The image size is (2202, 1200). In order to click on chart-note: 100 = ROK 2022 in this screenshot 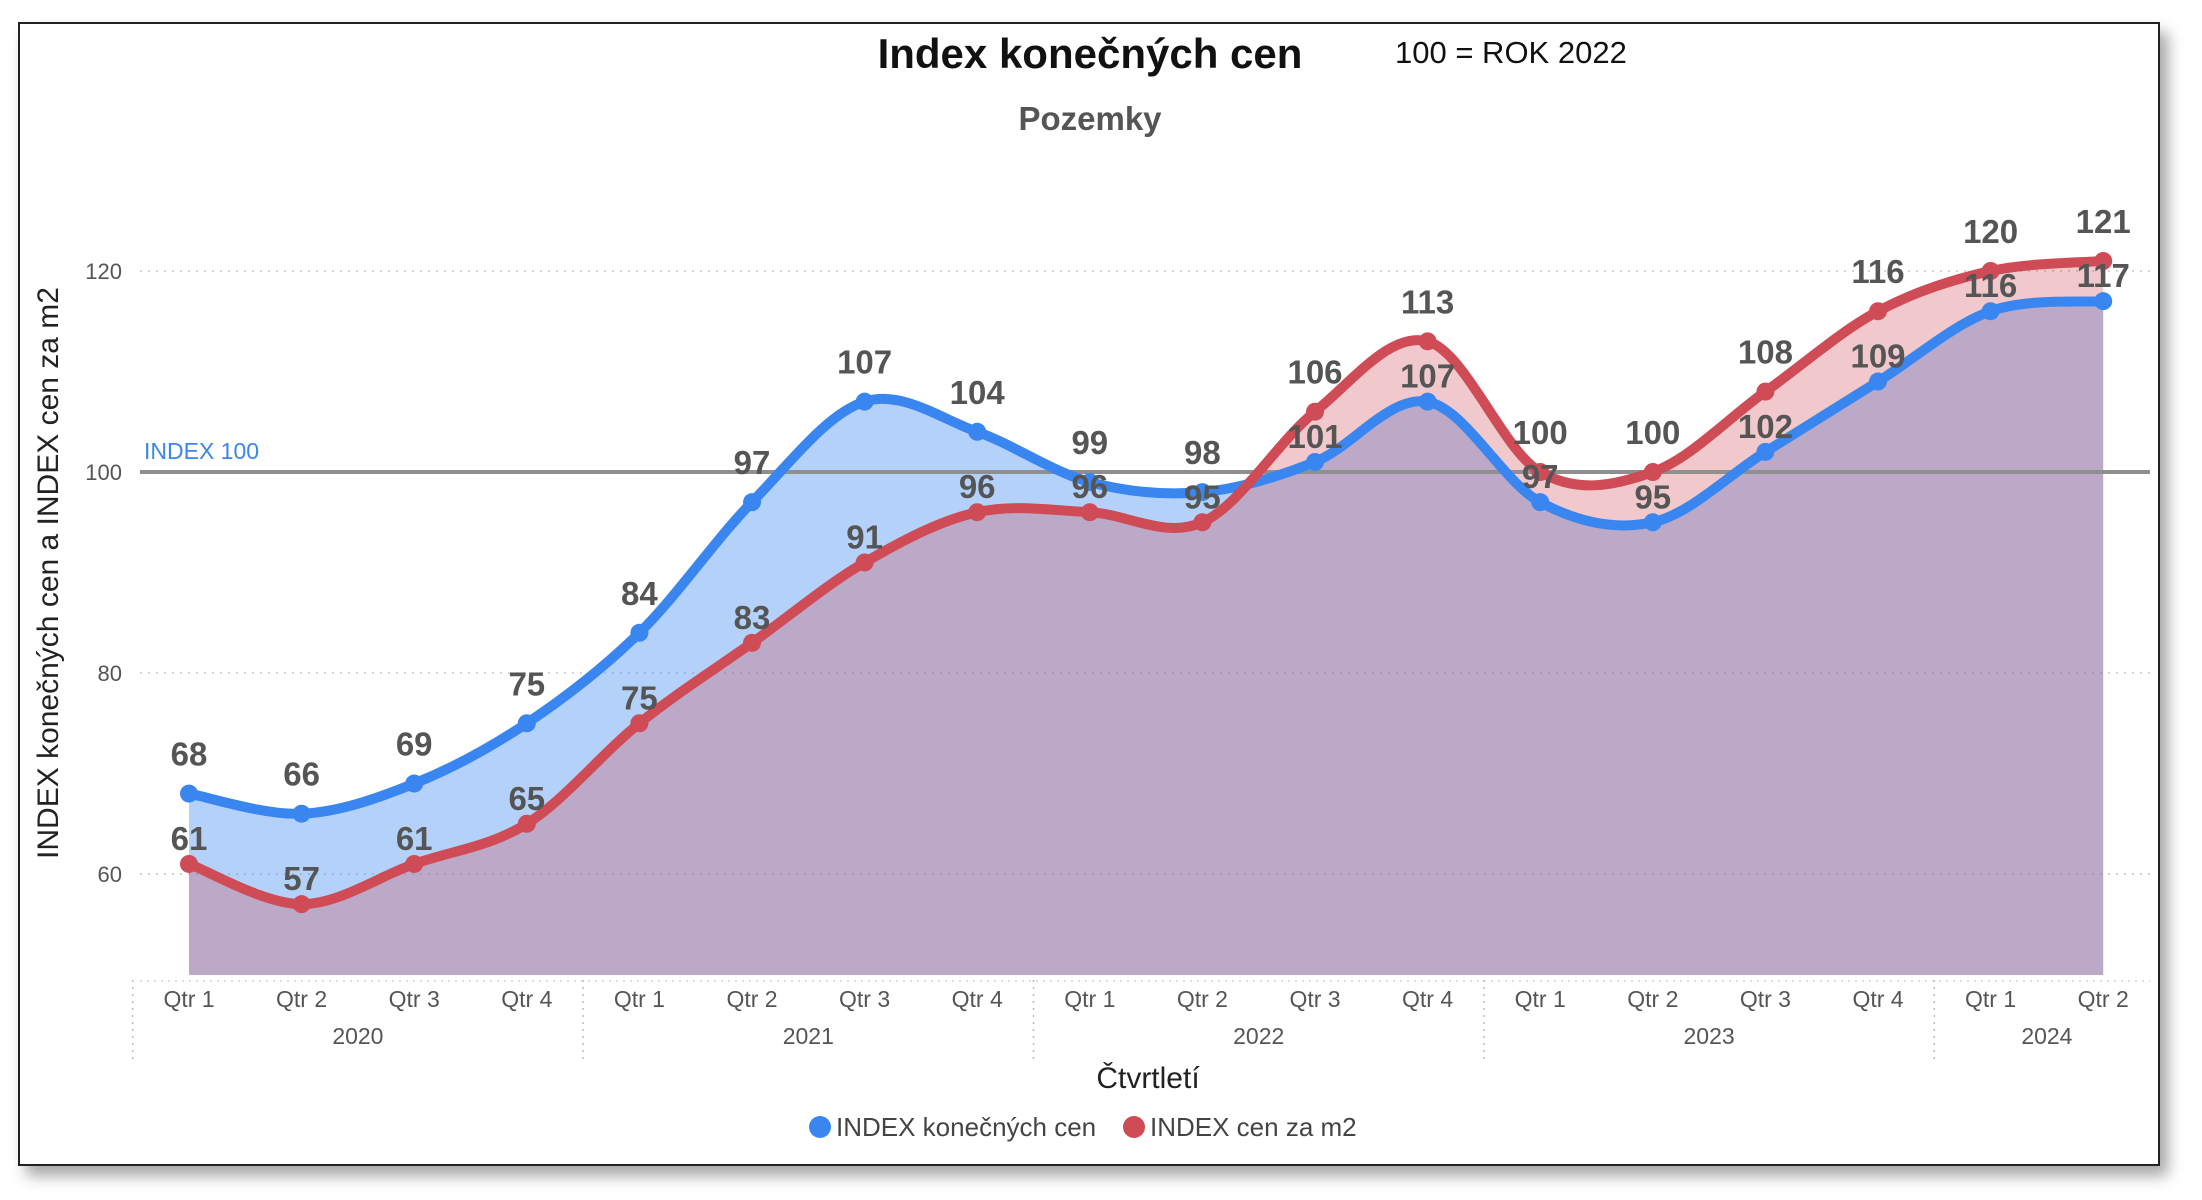, I will do `click(1511, 52)`.